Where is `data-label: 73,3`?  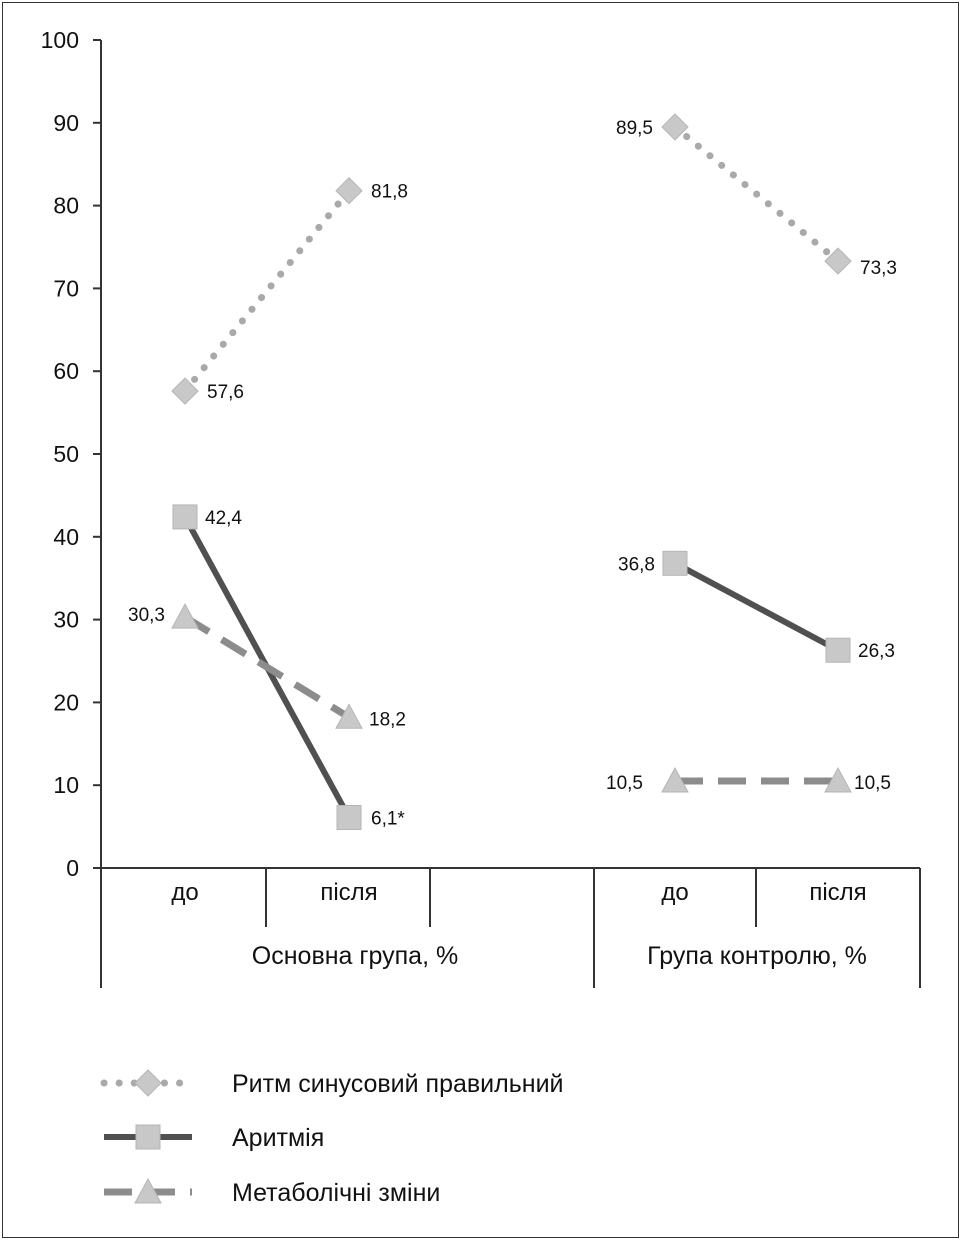 data-label: 73,3 is located at coordinates (878, 268).